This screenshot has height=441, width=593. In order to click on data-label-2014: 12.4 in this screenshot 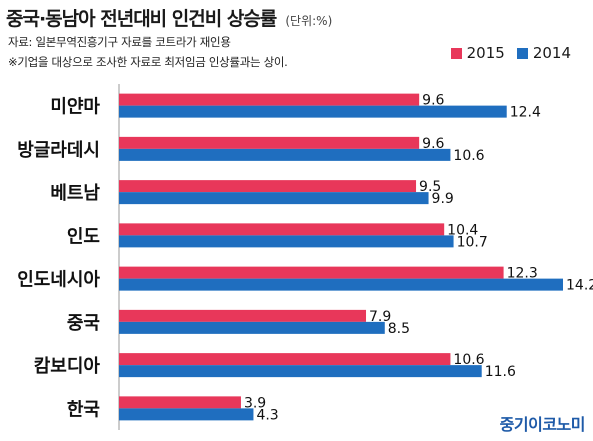, I will do `click(525, 113)`.